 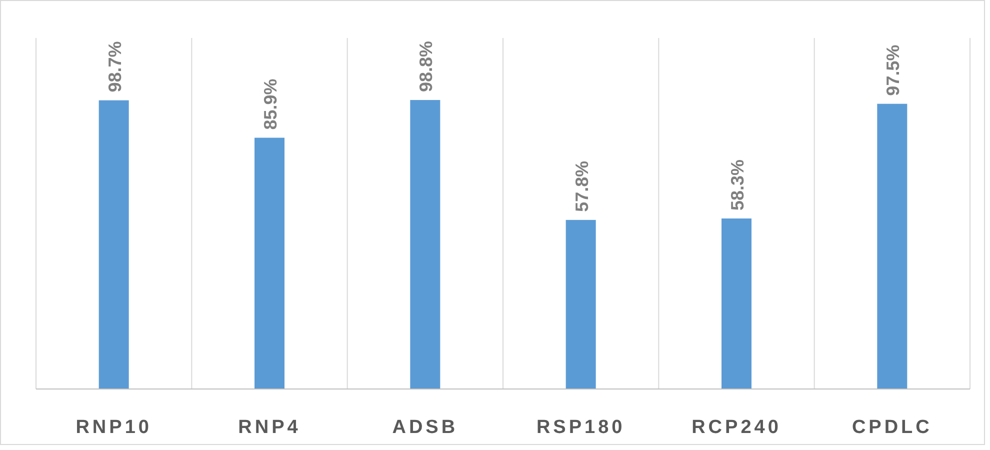 I want to click on x-tick-label: RNP10, so click(x=114, y=427).